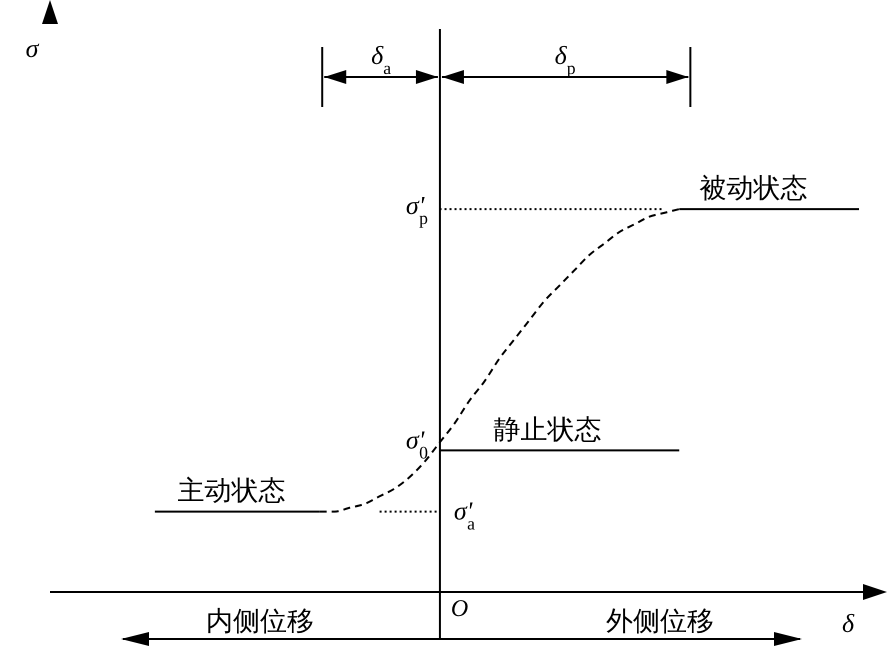 This screenshot has height=650, width=889. Describe the element at coordinates (459, 609) in the screenshot. I see `text: O` at that location.